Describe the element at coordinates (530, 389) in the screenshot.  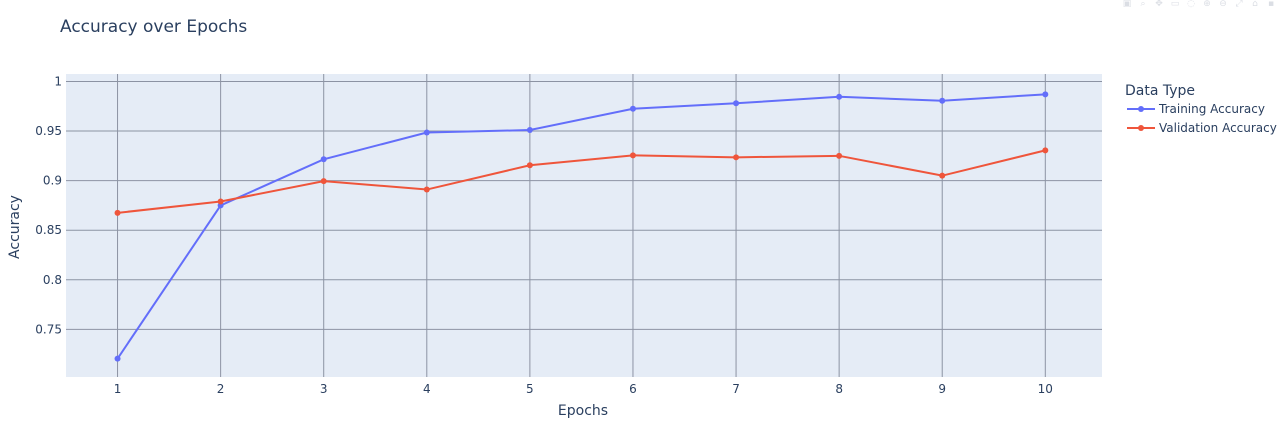
I see `x-tick-label: 5` at that location.